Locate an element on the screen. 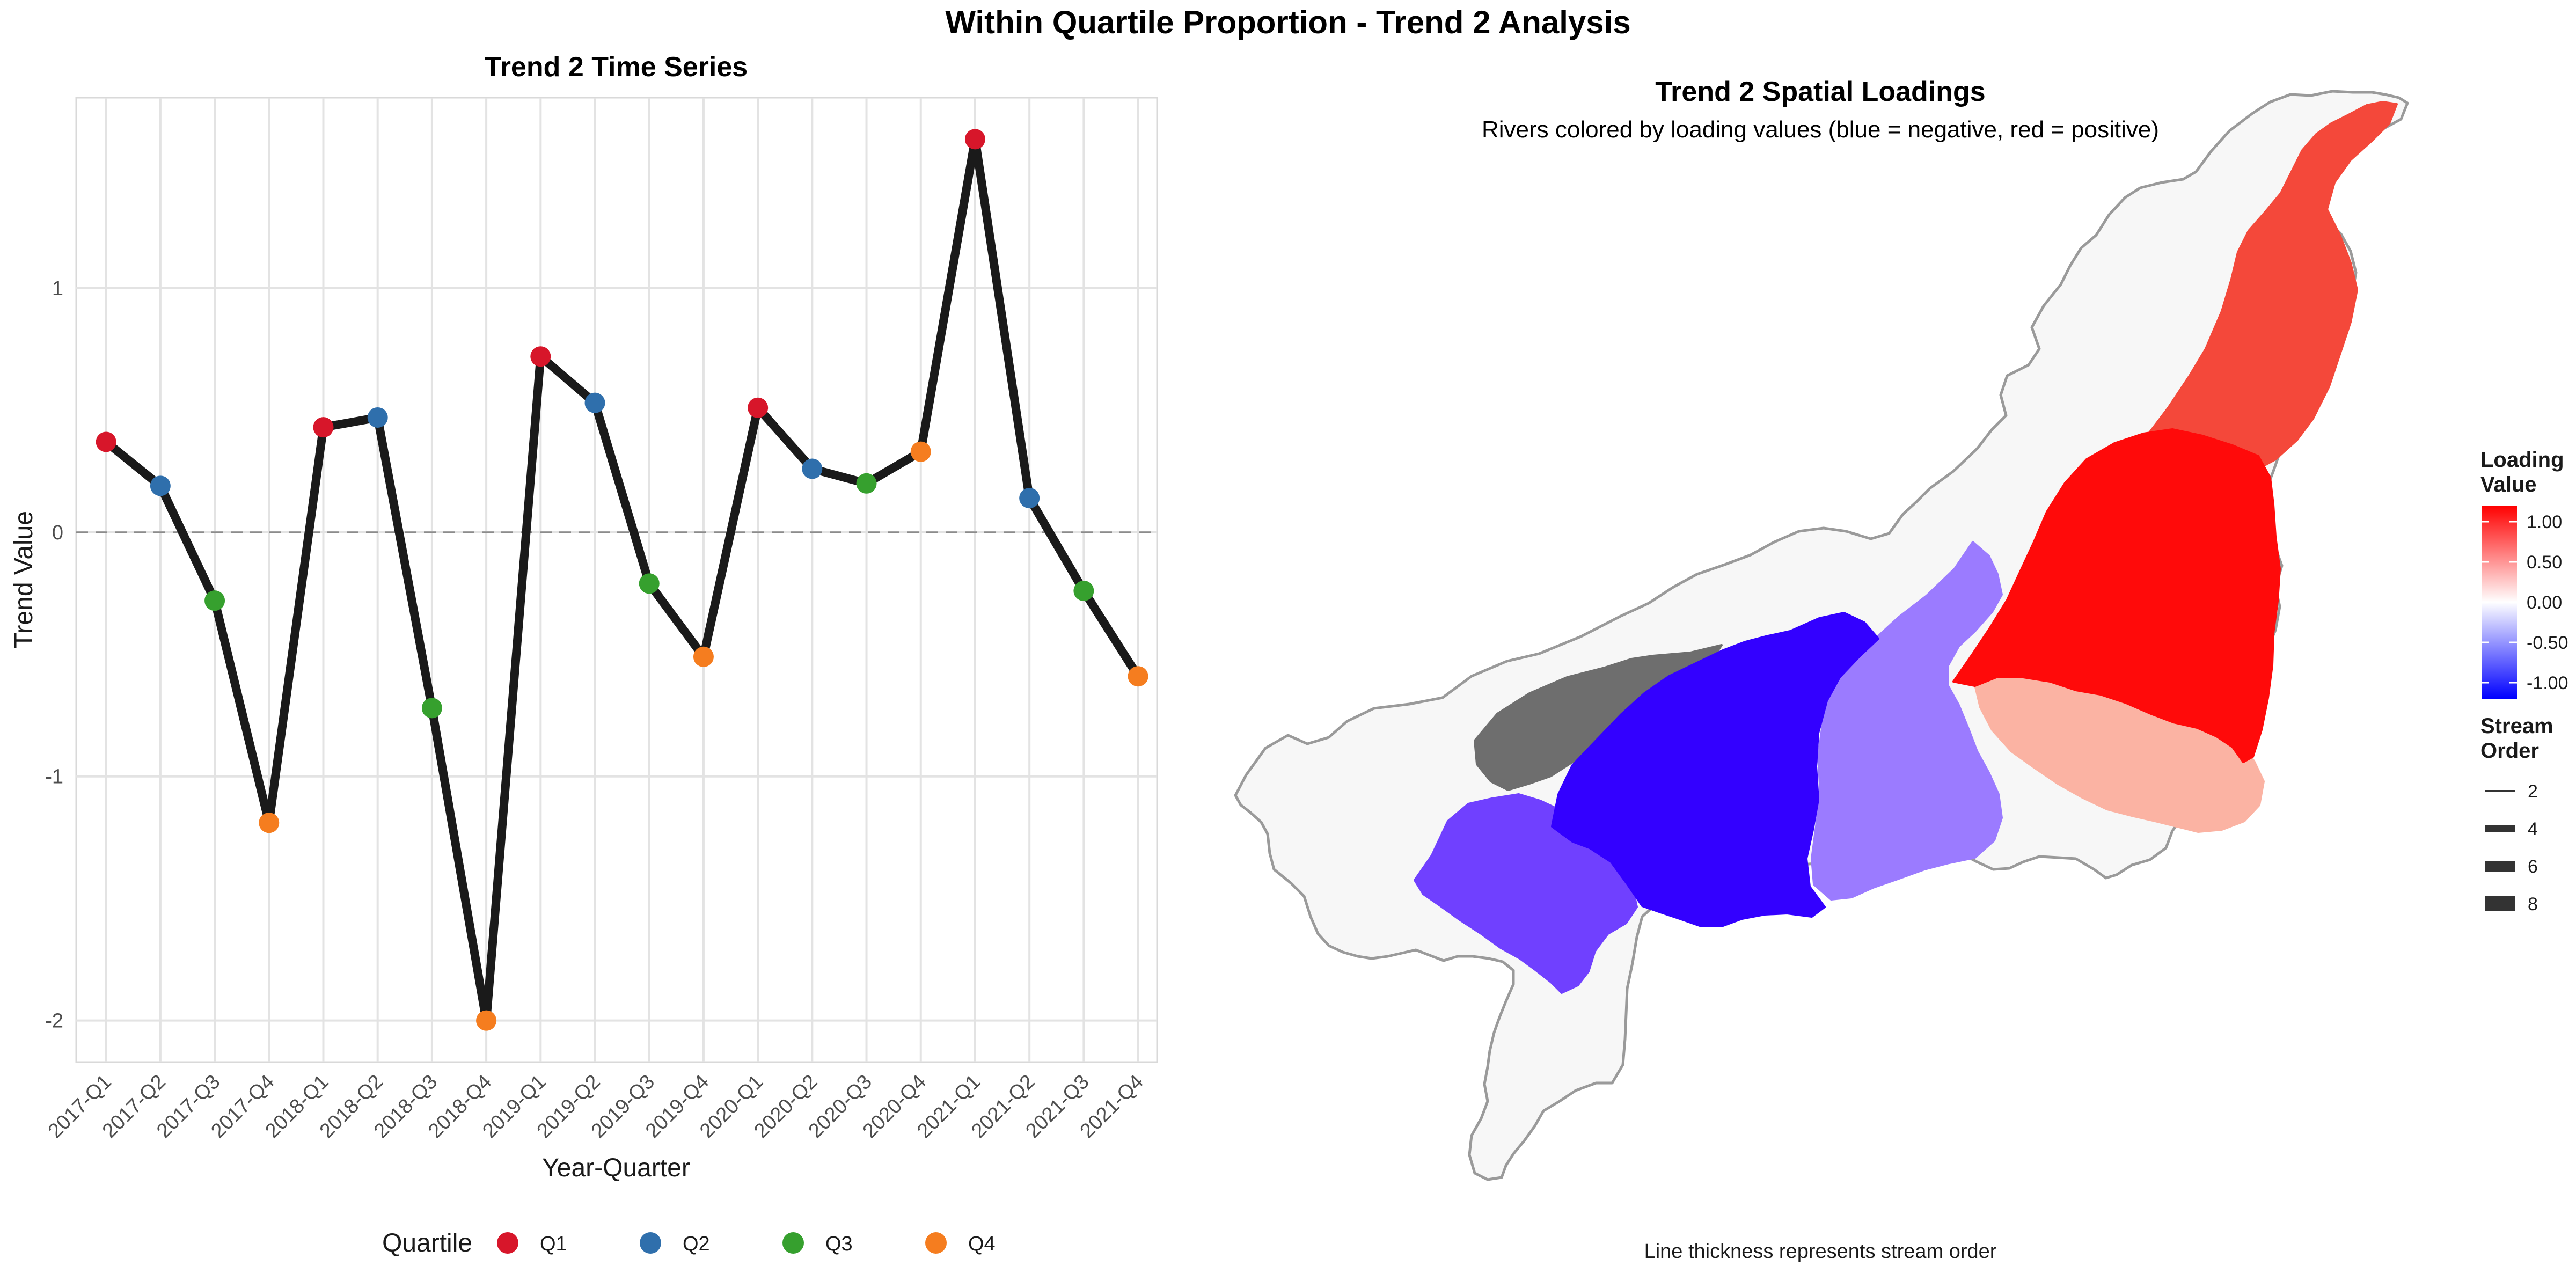  legend-label-Q4: Q4 is located at coordinates (982, 1244).